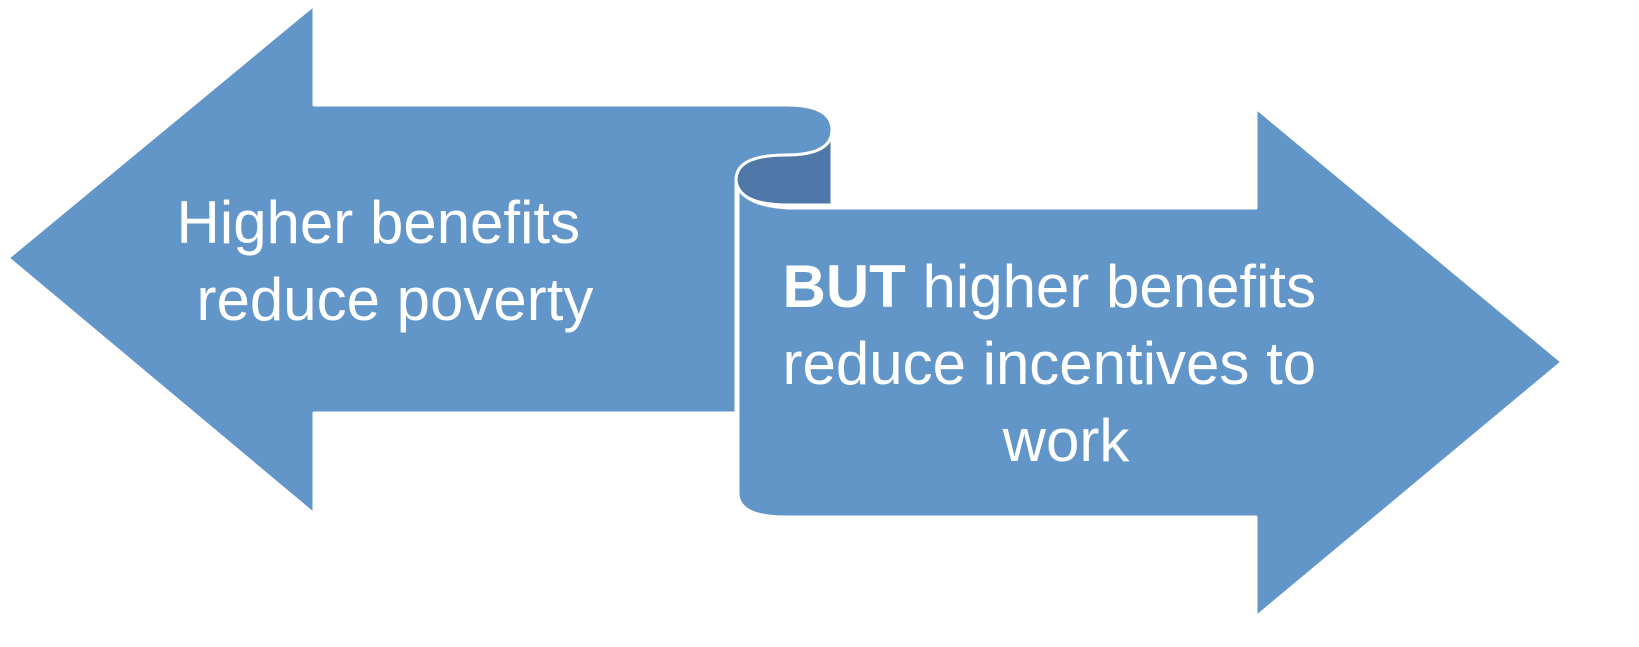 The height and width of the screenshot is (647, 1639). Describe the element at coordinates (1111, 286) in the screenshot. I see `right-arrow-line-1-rest: higher benefits` at that location.